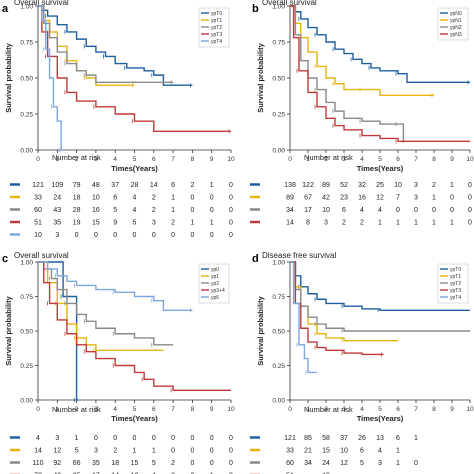 This screenshot has height=474, width=474. I want to click on x-tick-label: 2, so click(77, 159).